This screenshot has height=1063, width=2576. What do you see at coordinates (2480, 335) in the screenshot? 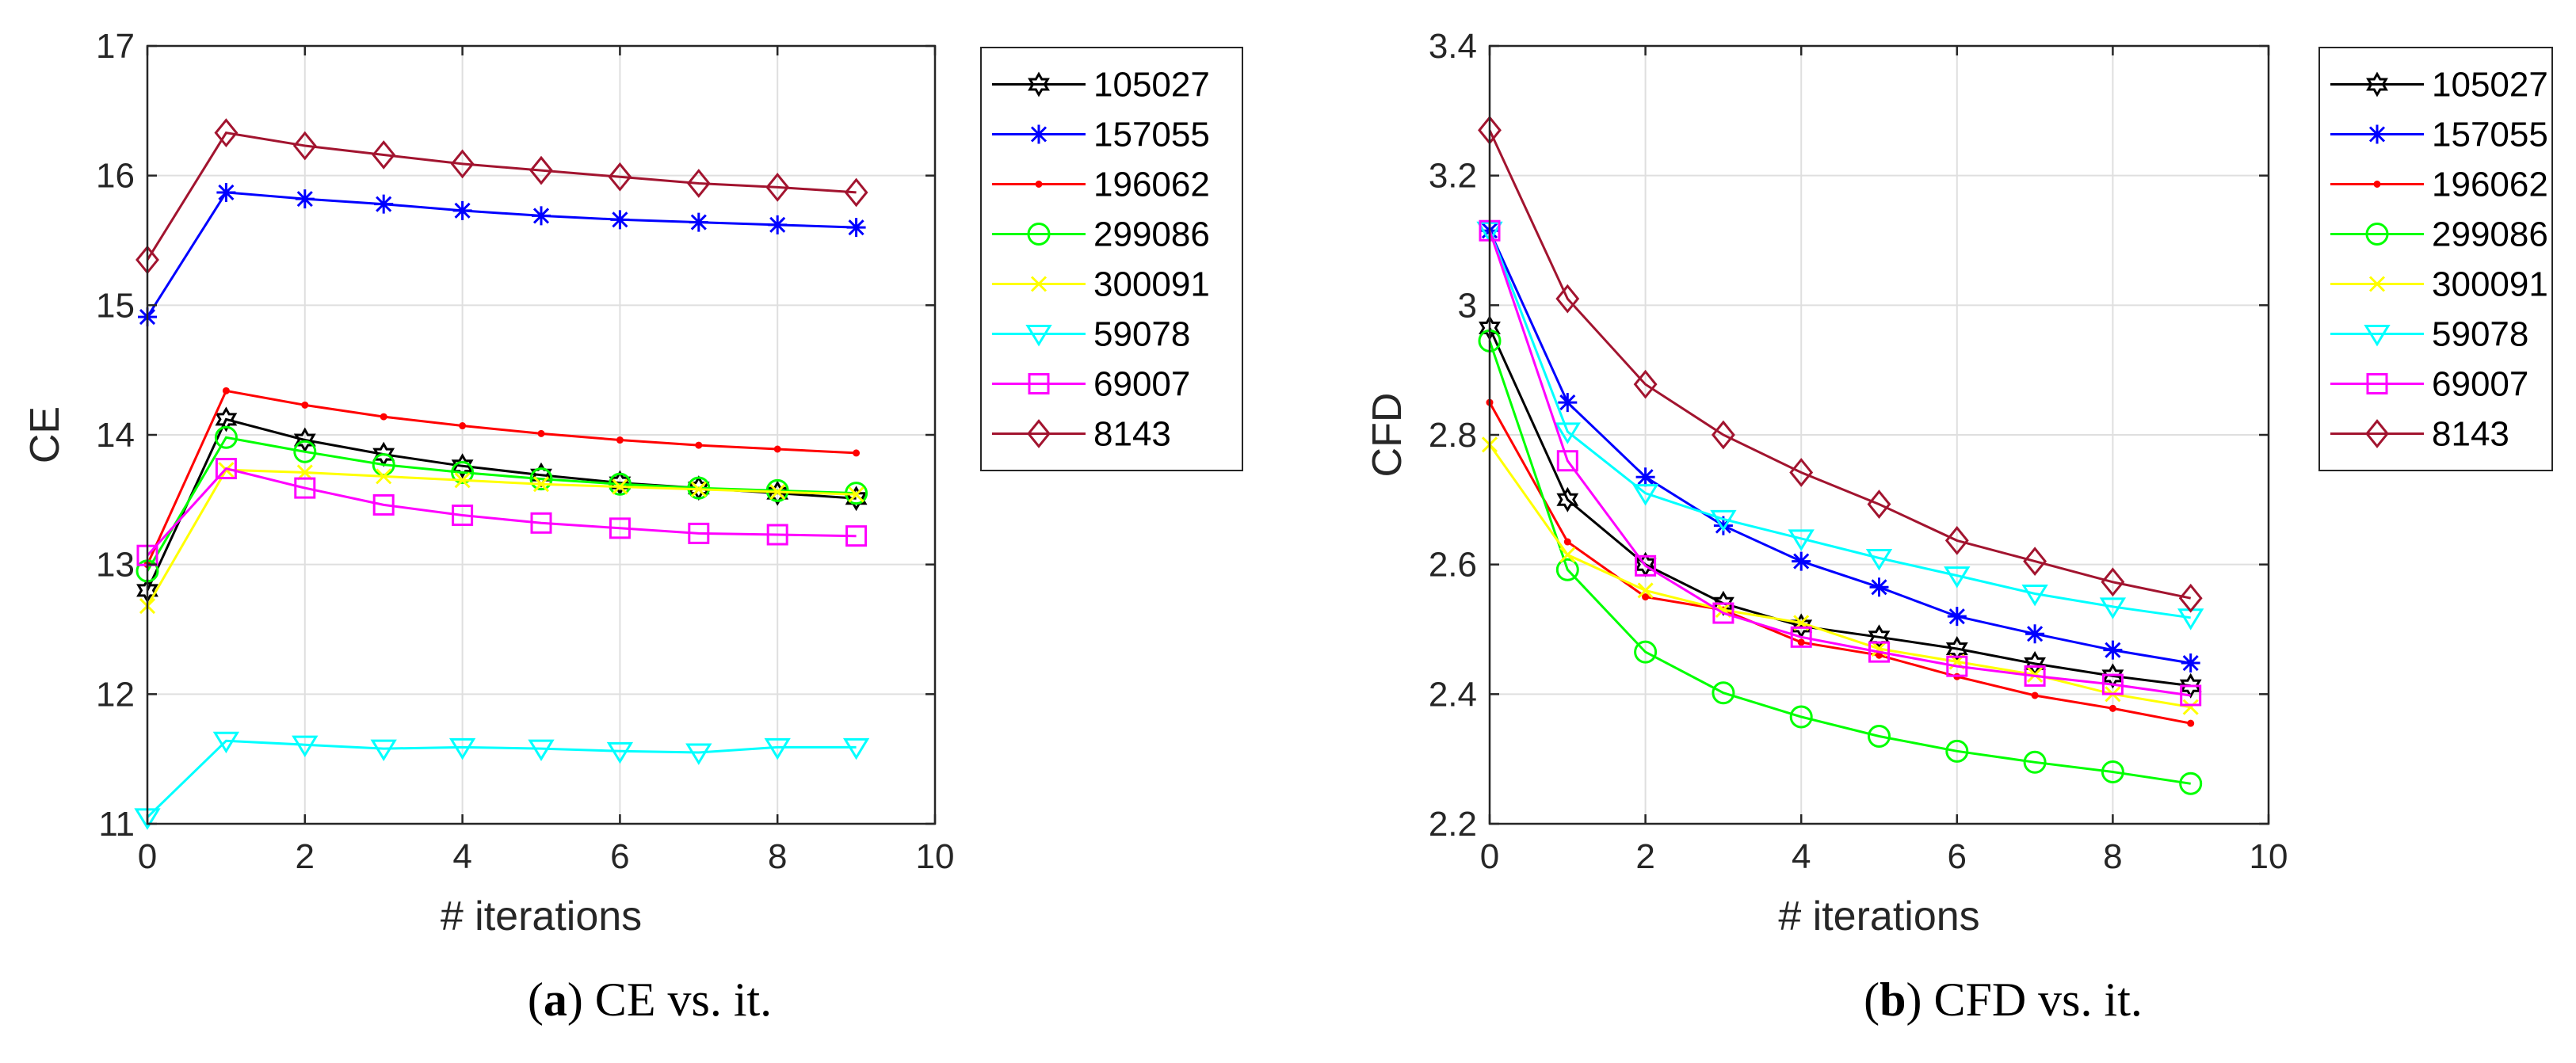
I see `legend-label-b-59078: 59078` at bounding box center [2480, 335].